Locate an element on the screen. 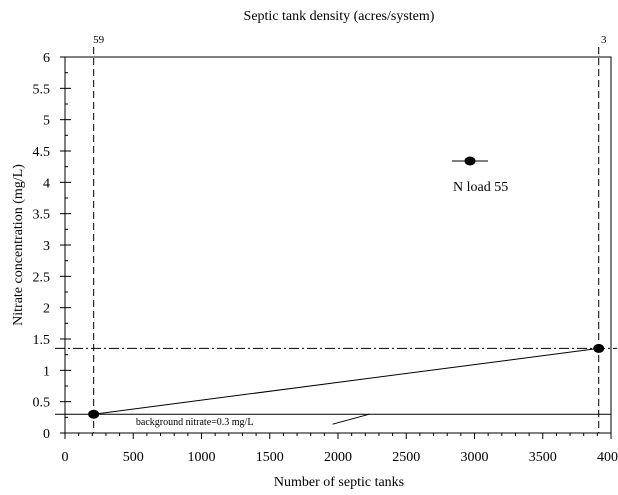 The height and width of the screenshot is (495, 618). series-group is located at coordinates (346, 381).